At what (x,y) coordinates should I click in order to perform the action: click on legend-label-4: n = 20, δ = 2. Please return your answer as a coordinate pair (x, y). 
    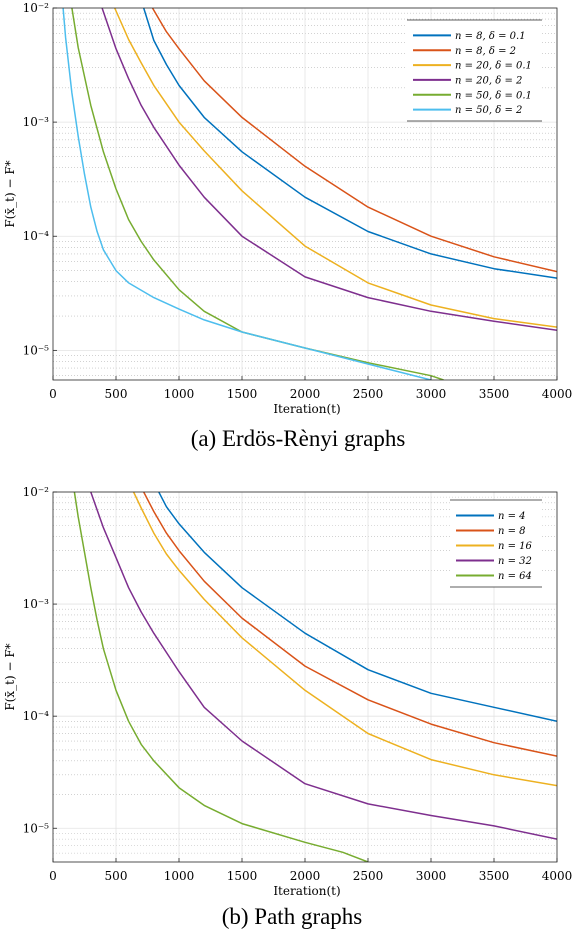
    Looking at the image, I should click on (488, 80).